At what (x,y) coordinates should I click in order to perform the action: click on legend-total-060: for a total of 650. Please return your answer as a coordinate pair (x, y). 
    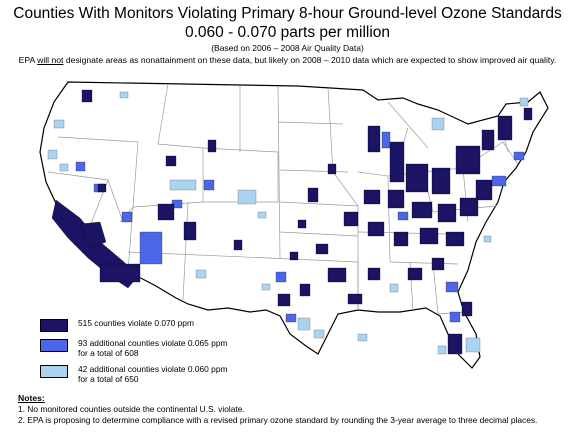
    Looking at the image, I should click on (108, 379).